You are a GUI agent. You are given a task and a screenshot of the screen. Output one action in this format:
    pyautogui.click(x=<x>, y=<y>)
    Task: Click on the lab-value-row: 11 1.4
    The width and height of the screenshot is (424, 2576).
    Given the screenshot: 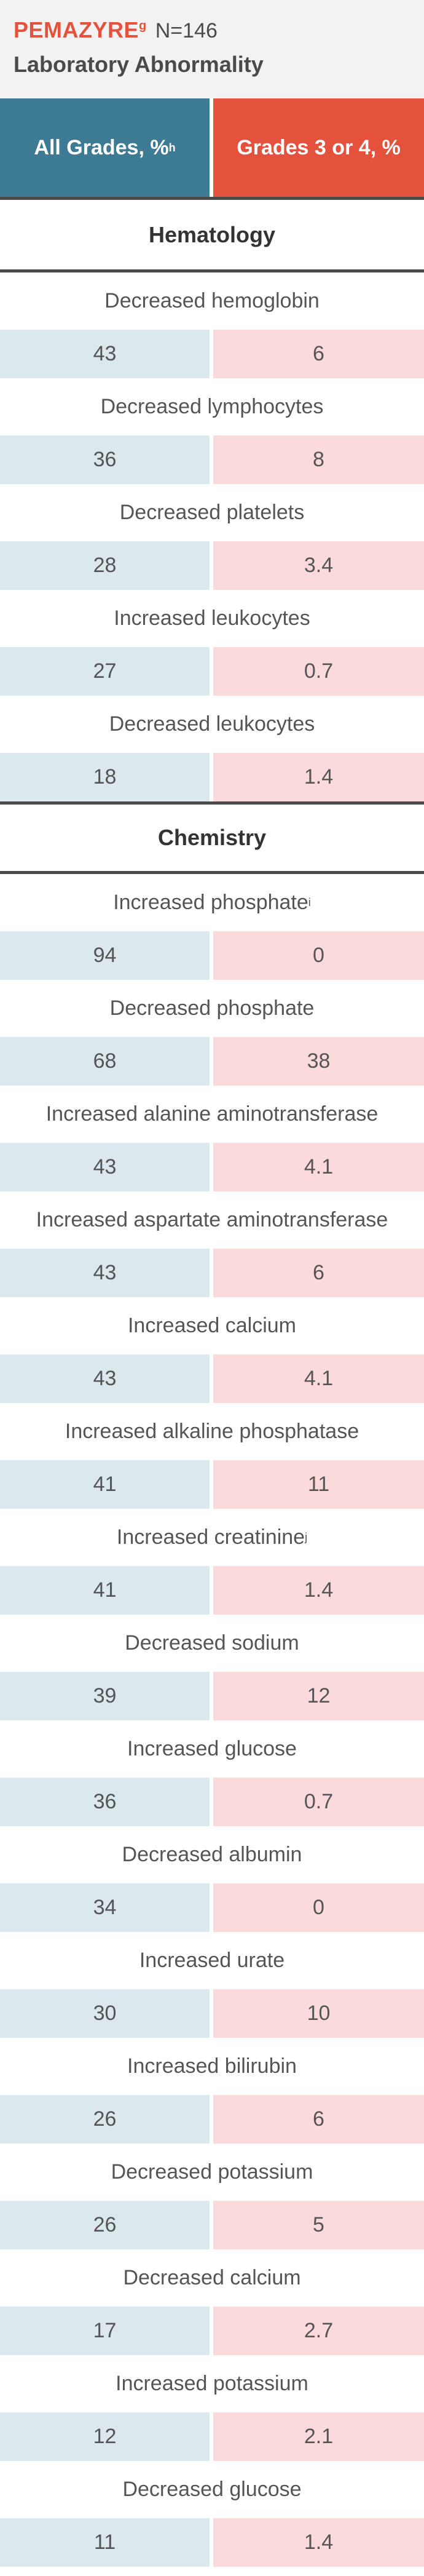 What is the action you would take?
    pyautogui.click(x=212, y=2542)
    